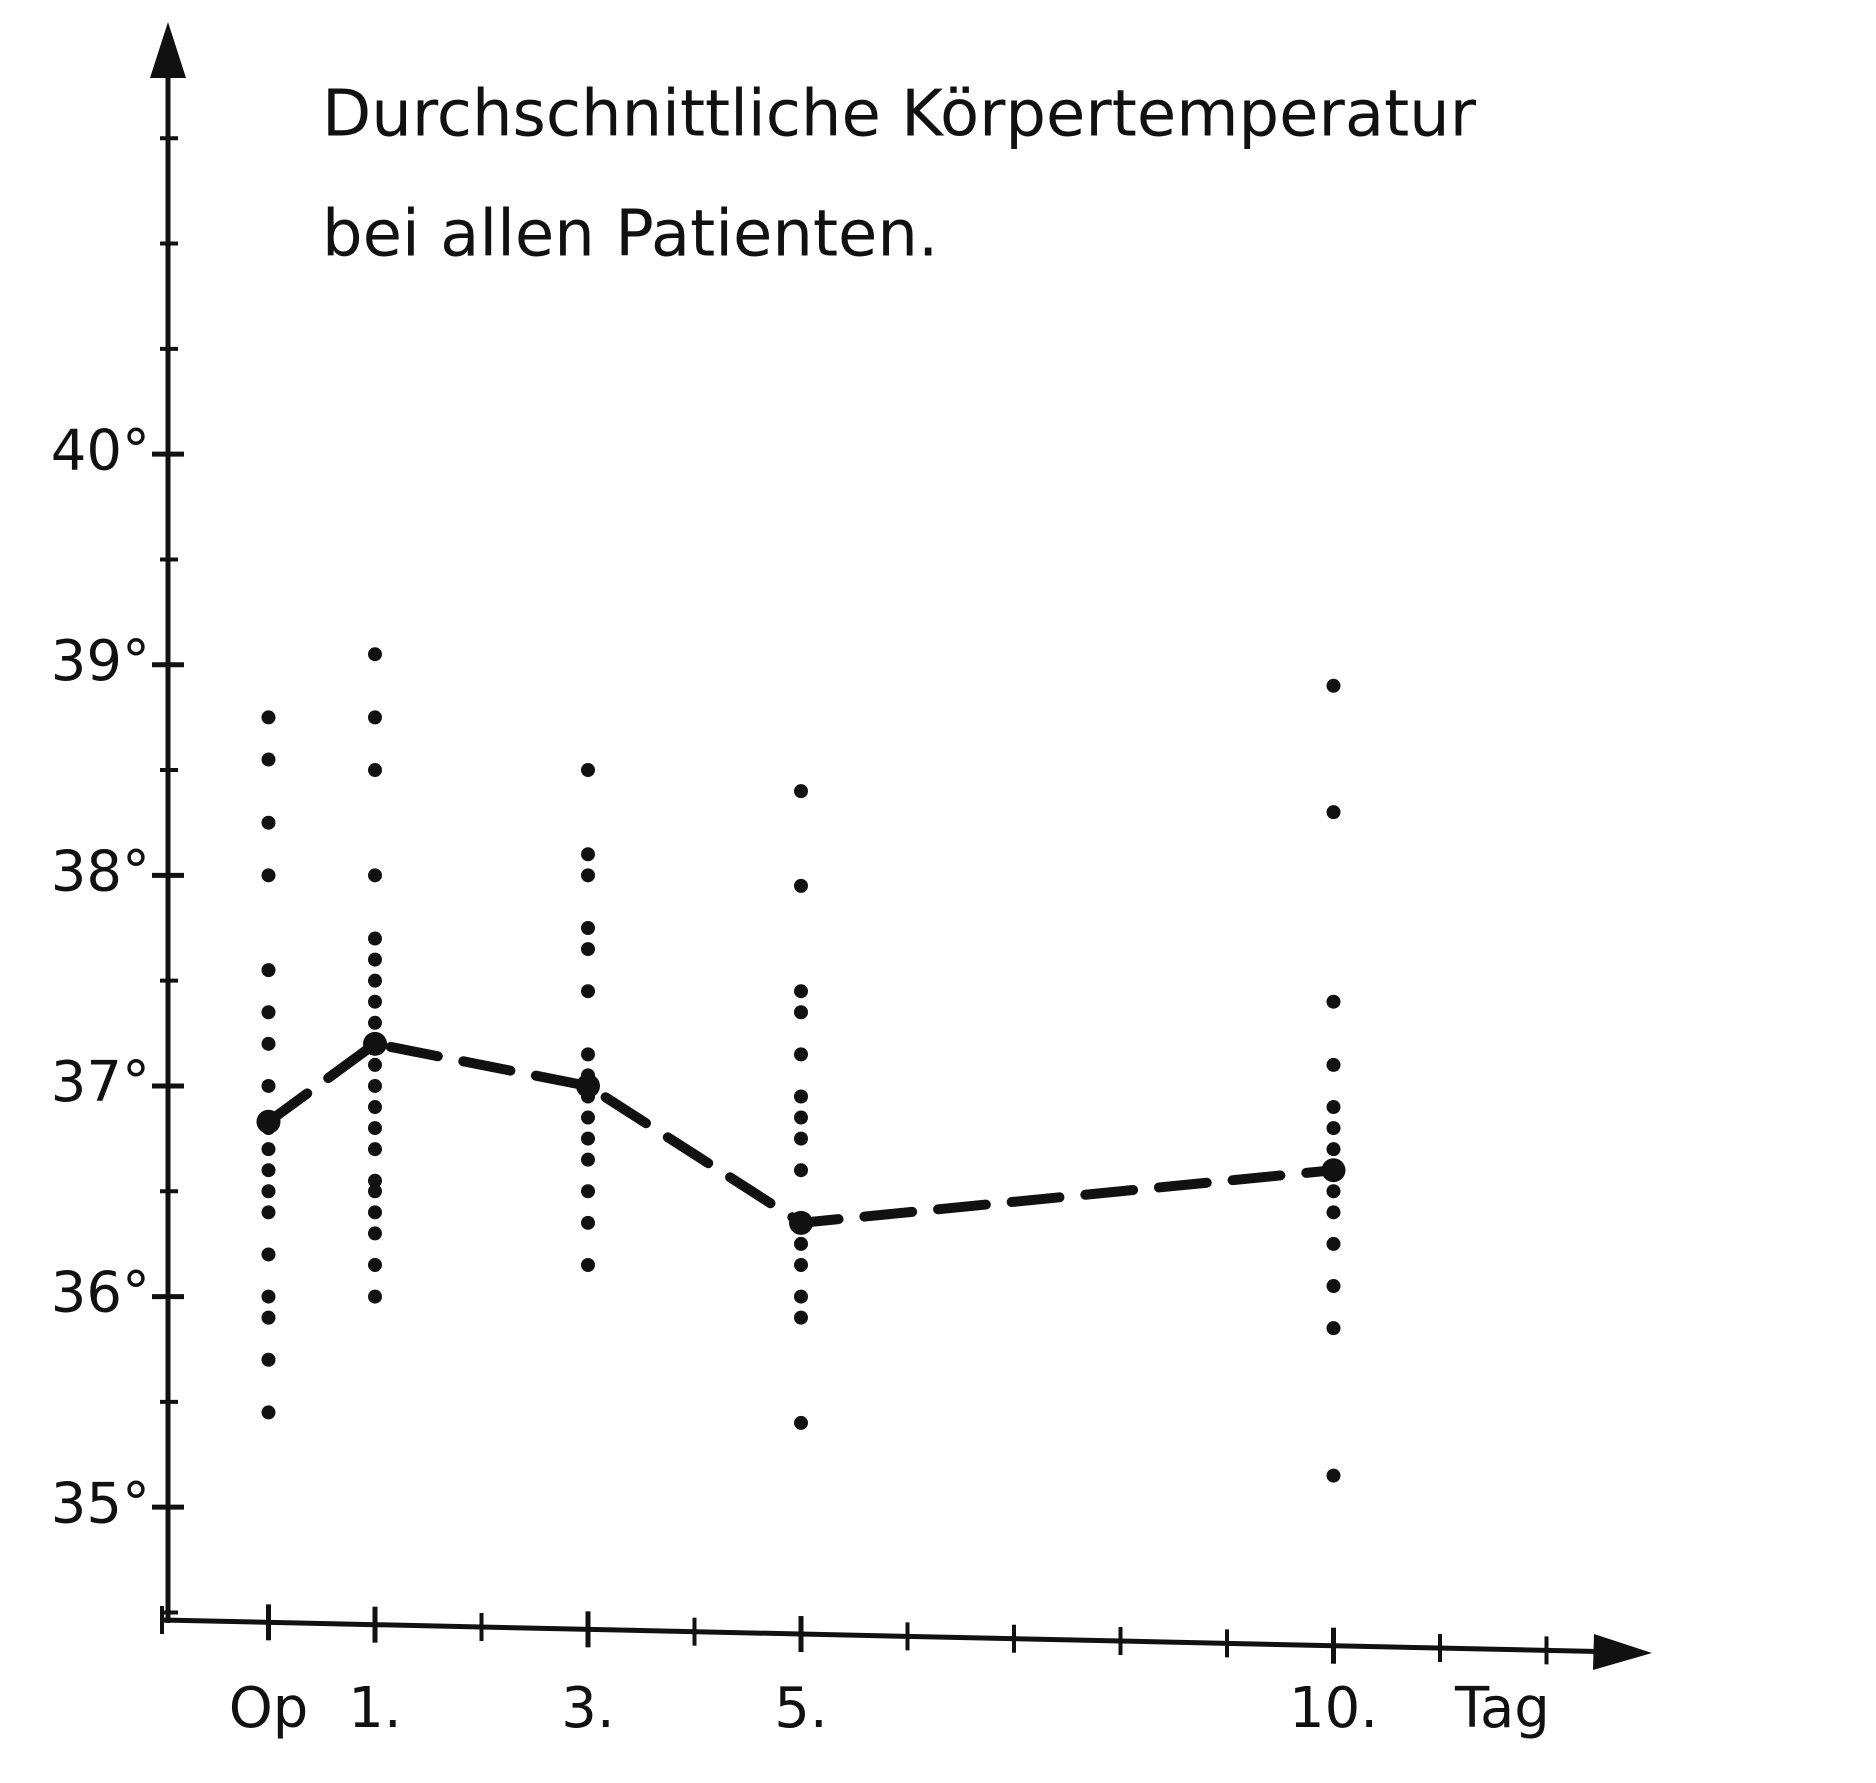 This screenshot has width=1876, height=1783. Describe the element at coordinates (587, 1708) in the screenshot. I see `x-tick-label: 3.` at that location.